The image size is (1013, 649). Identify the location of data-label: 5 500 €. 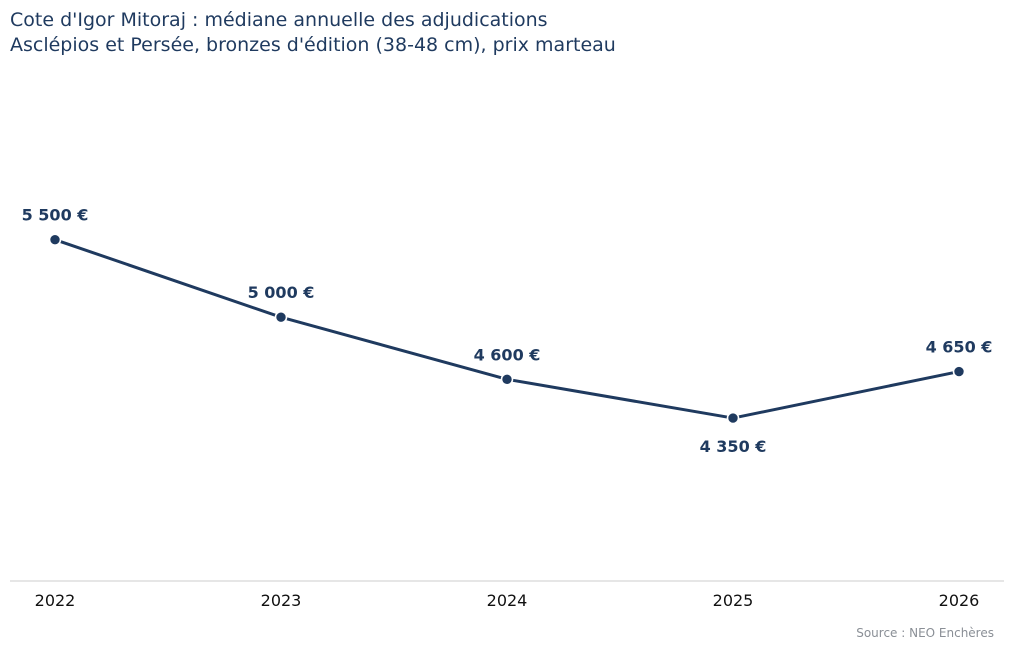
(55, 215).